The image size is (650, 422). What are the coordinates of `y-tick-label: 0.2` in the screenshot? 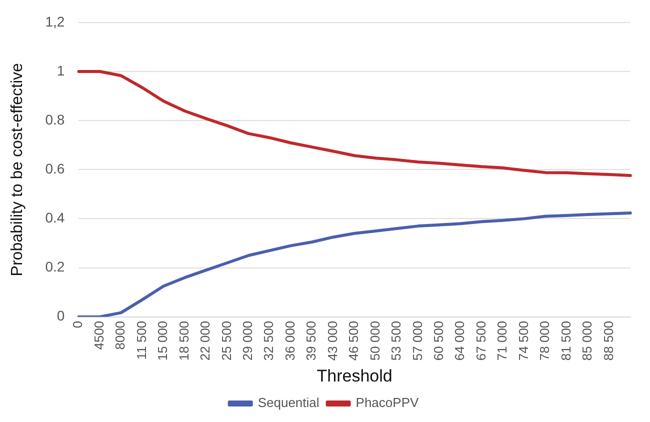 It's located at (55, 266).